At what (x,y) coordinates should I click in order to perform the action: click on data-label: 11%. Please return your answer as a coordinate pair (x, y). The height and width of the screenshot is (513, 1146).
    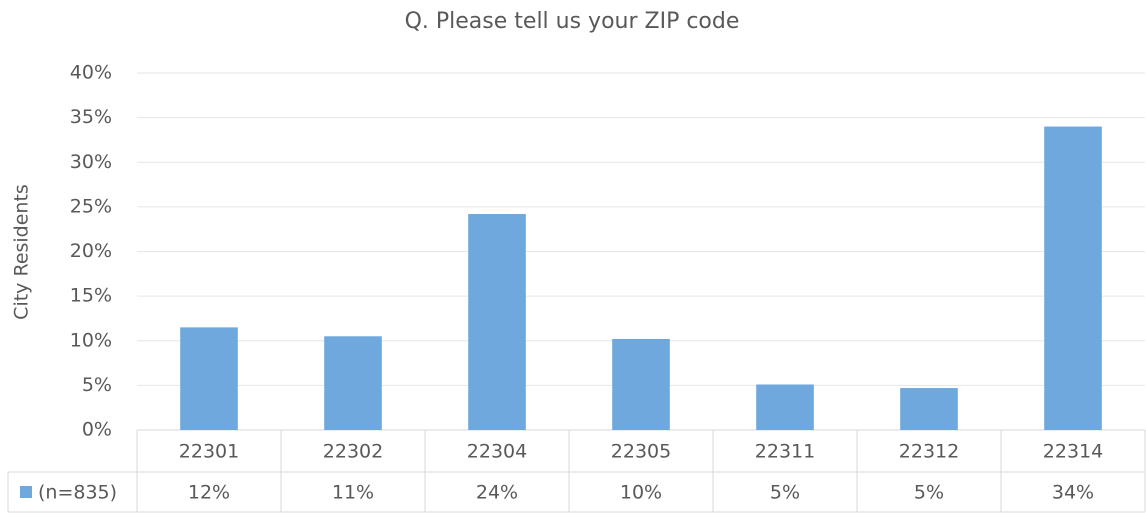
    Looking at the image, I should click on (353, 493).